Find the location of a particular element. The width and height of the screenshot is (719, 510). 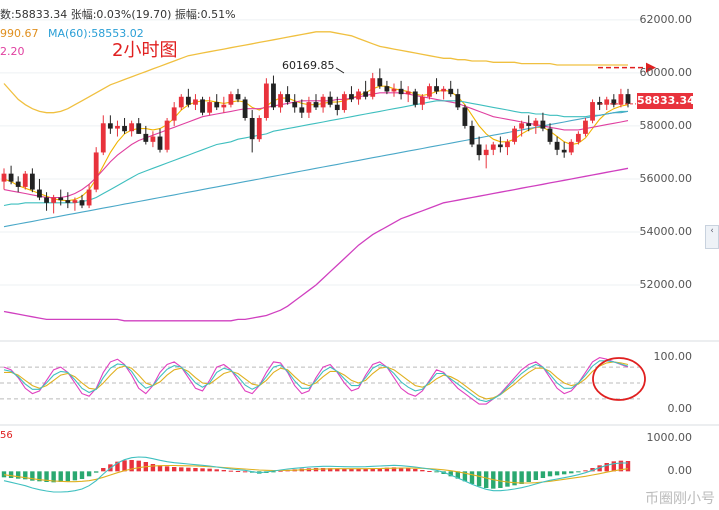

y-tick-label: 58000.00 is located at coordinates (666, 125).